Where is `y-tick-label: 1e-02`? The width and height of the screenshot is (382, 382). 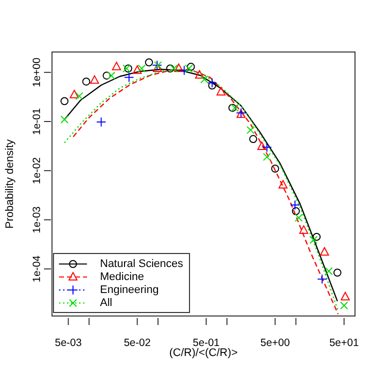 y-tick-label: 1e-02 is located at coordinates (37, 170).